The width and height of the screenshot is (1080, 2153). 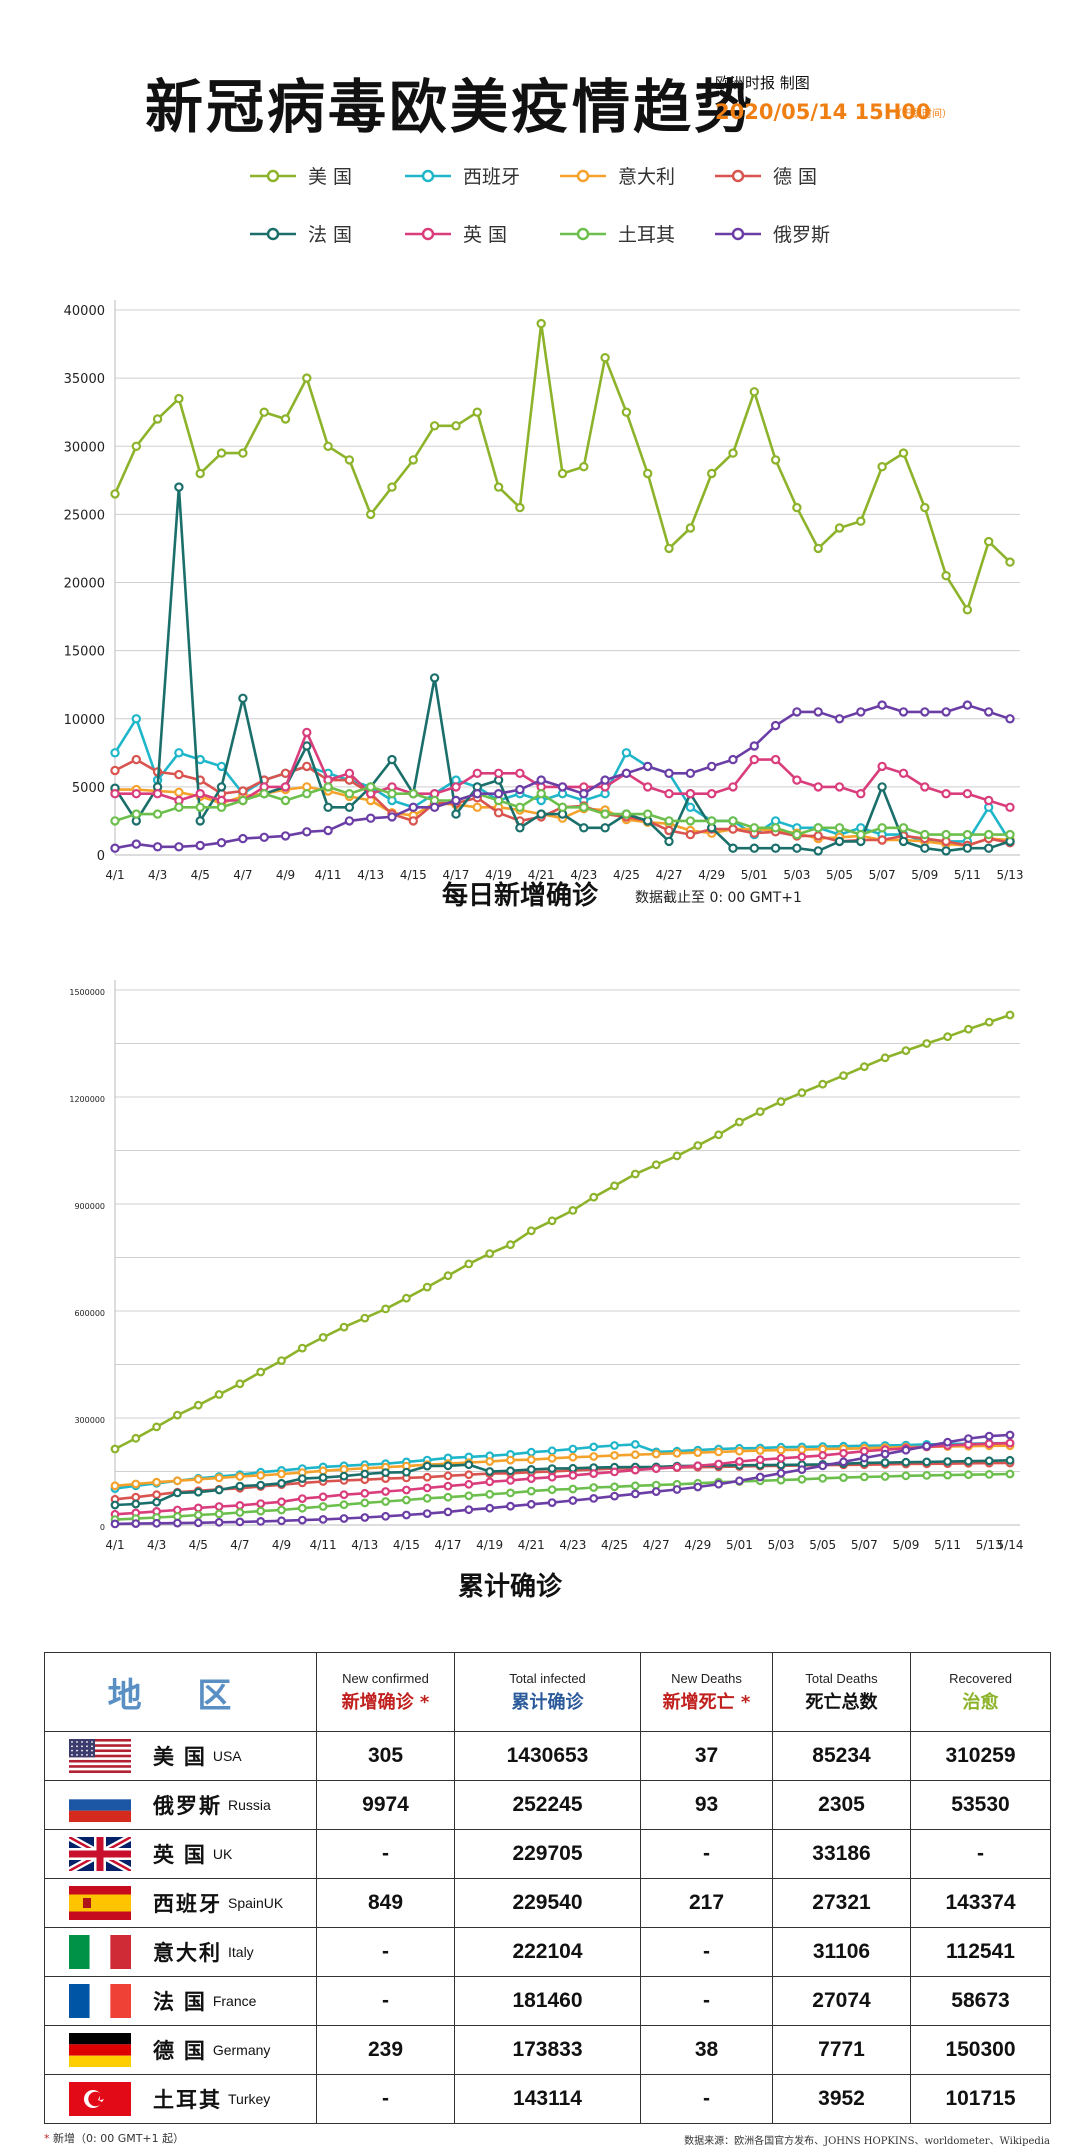 I want to click on x-tick-label: 4/1, so click(x=114, y=875).